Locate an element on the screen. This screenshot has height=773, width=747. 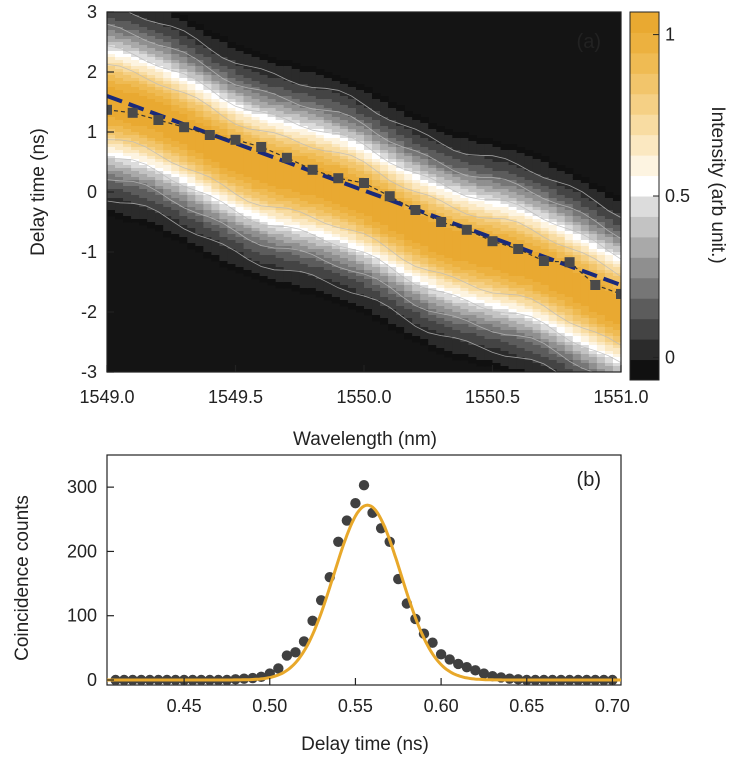
peak-marker is located at coordinates (518, 249).